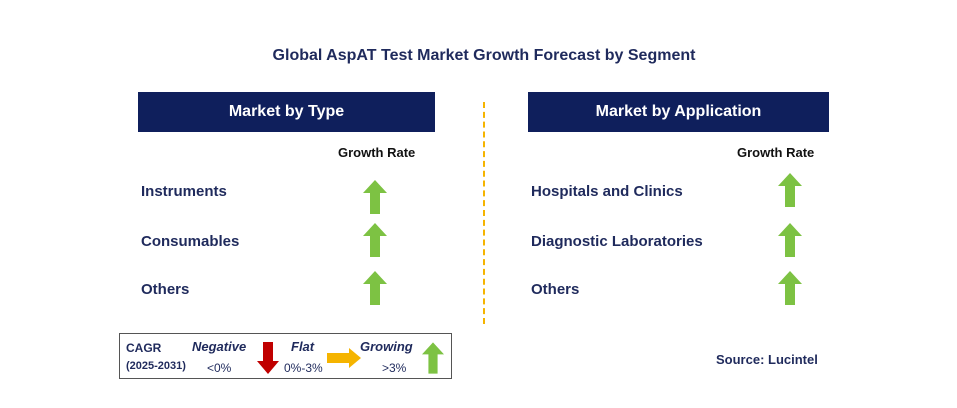 This screenshot has width=957, height=408. I want to click on segment-label-consumables: Consumables, so click(190, 241).